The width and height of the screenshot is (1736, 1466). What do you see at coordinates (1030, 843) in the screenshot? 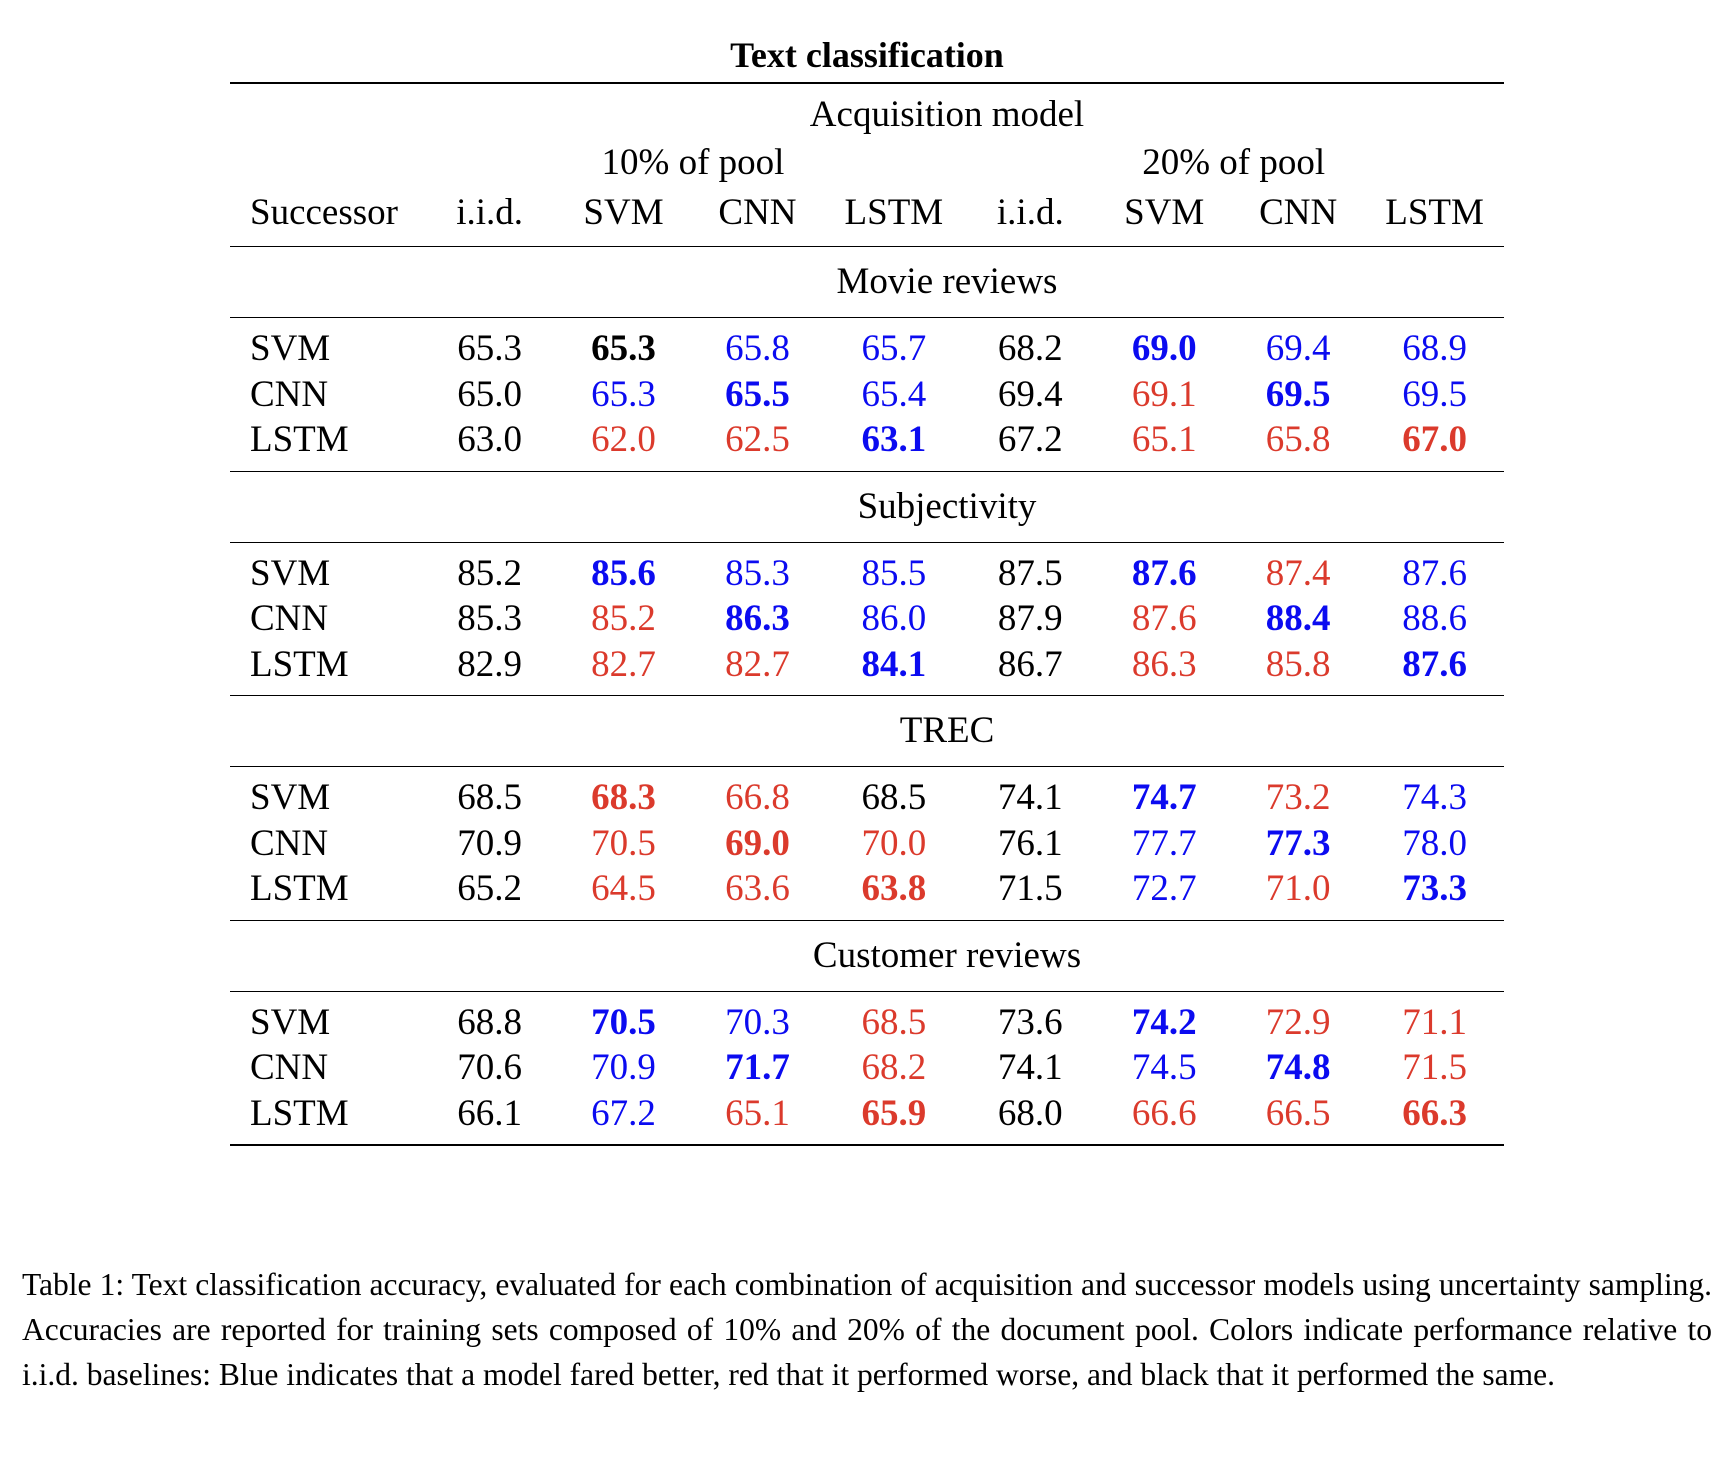
I see `table-cell: 76.1` at bounding box center [1030, 843].